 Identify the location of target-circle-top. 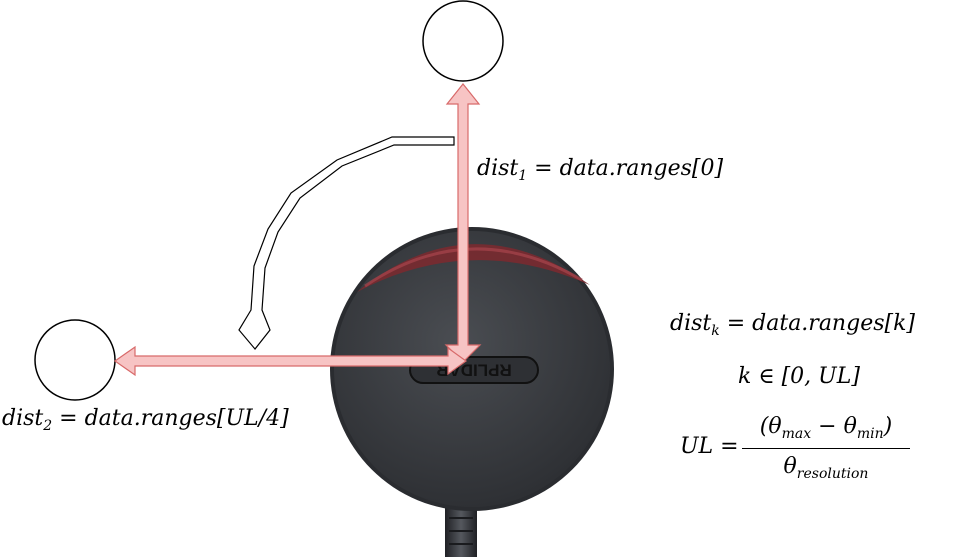
(463, 41).